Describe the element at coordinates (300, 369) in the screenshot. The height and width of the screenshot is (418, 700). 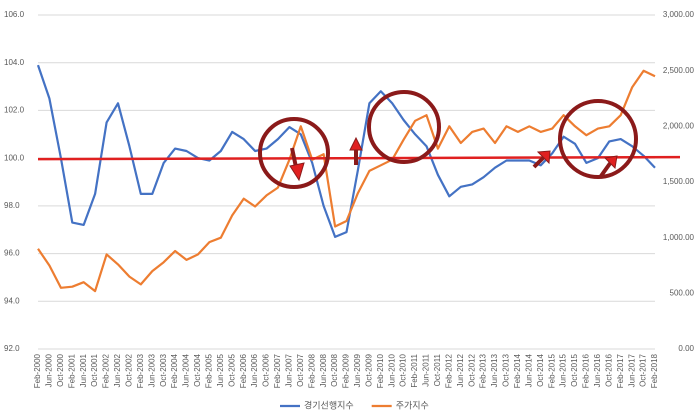
I see `x-tick-label: Oct-2007` at that location.